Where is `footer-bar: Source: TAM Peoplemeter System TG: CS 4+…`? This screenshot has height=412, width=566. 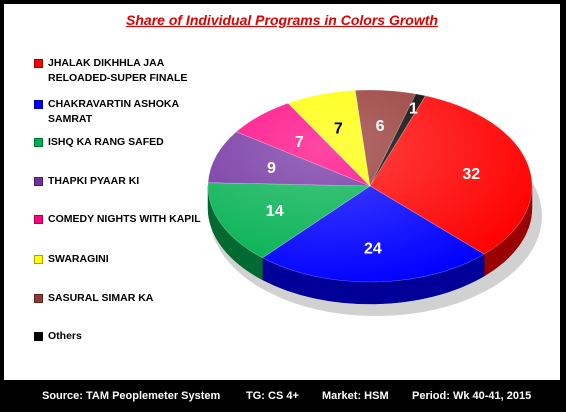 footer-bar: Source: TAM Peoplemeter System TG: CS 4+… is located at coordinates (283, 396).